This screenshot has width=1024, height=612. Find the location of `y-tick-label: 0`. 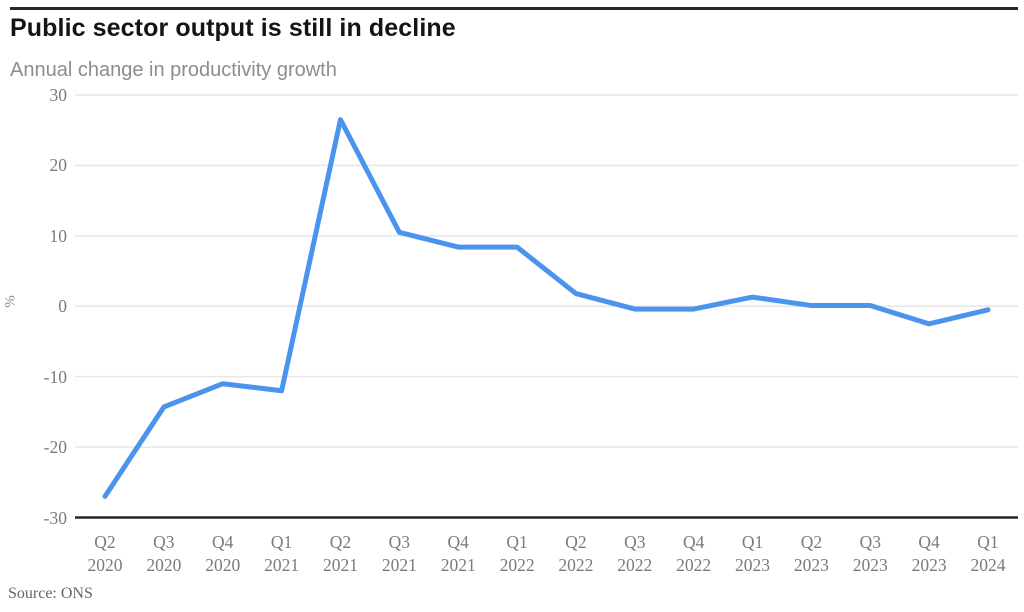

y-tick-label: 0 is located at coordinates (62, 306).